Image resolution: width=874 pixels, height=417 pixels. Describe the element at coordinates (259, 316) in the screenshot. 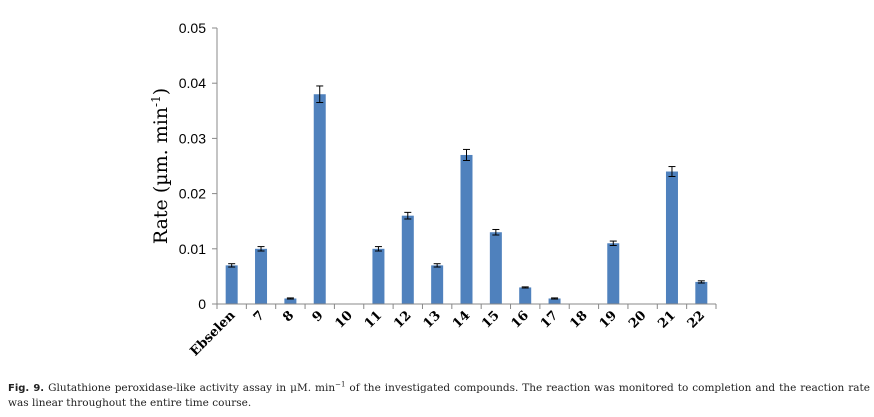

I see `x-tick-label: 7` at that location.